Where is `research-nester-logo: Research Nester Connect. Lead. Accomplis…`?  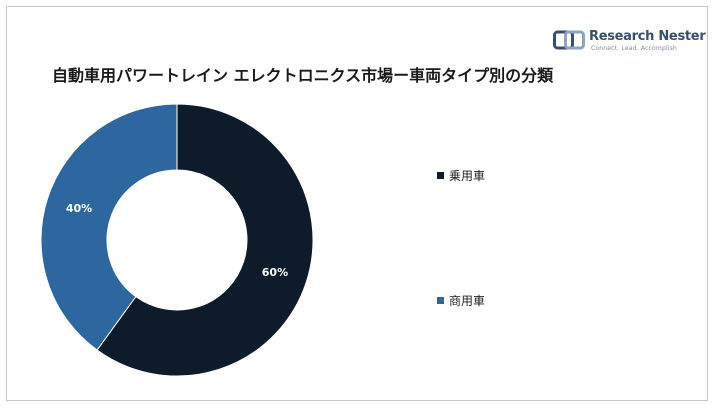
research-nester-logo: Research Nester Connect. Lead. Accomplis… is located at coordinates (629, 41).